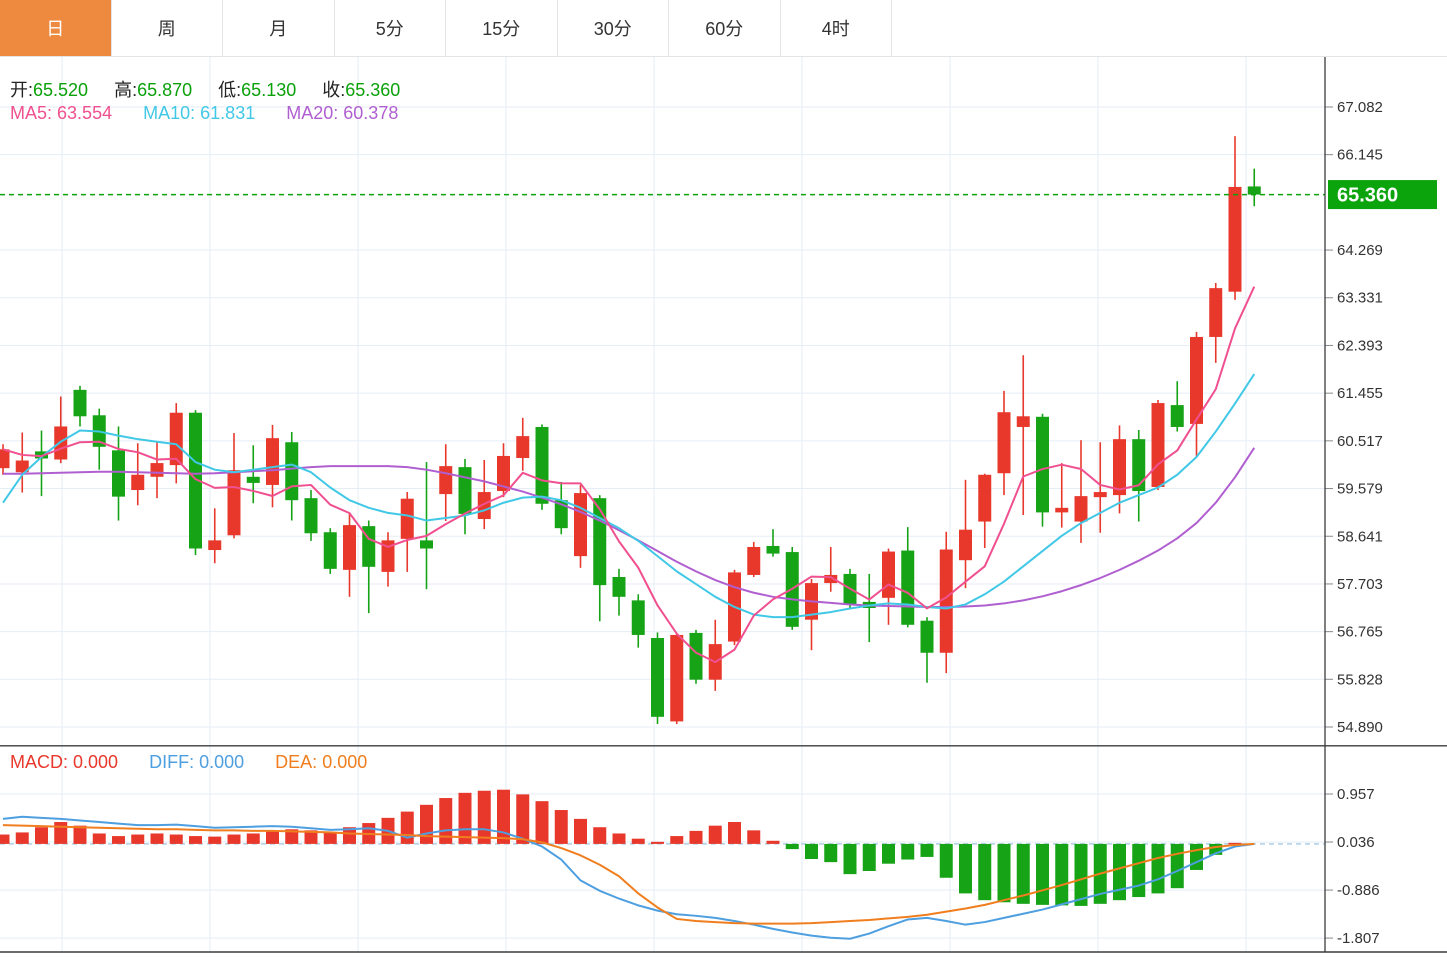 The image size is (1447, 958). I want to click on tab-15分: 15分, so click(502, 28).